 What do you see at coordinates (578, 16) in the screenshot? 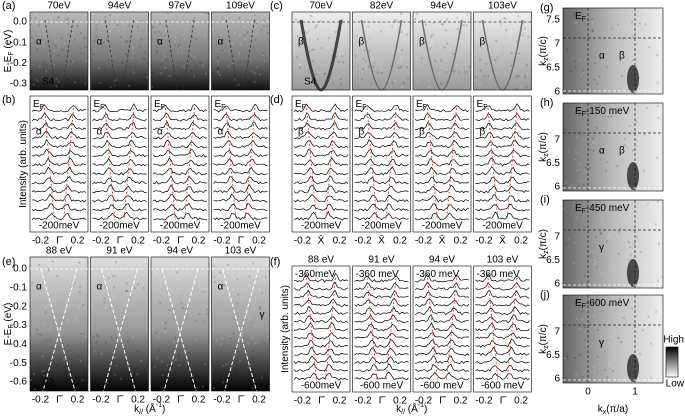
I see `label-part: E` at bounding box center [578, 16].